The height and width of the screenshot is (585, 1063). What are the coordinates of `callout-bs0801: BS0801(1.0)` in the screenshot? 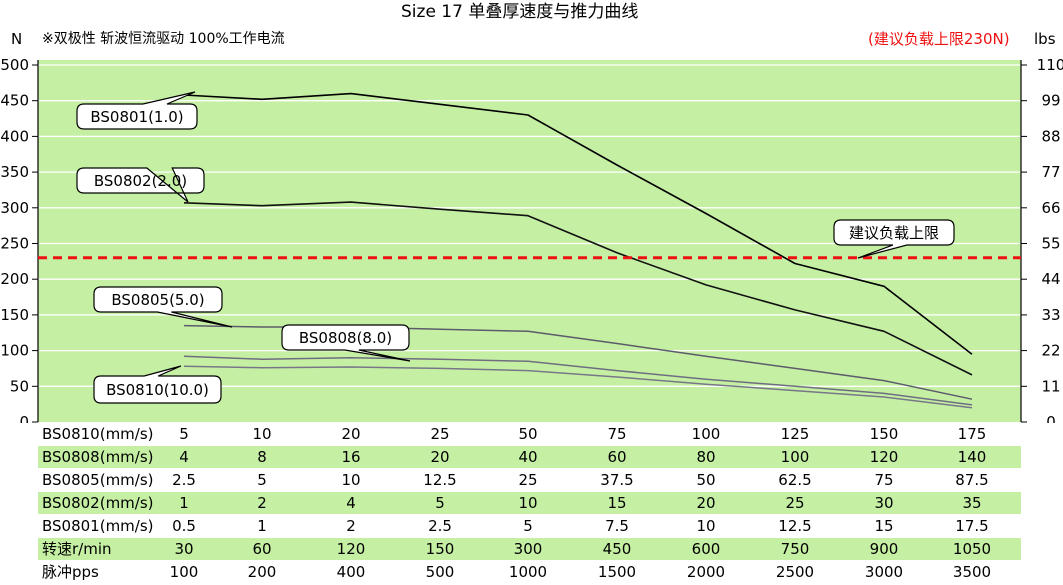 It's located at (137, 110).